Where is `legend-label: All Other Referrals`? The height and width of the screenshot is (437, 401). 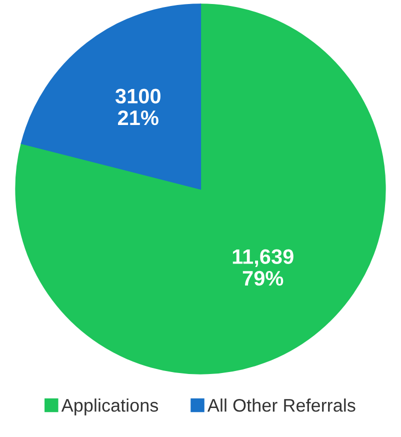 legend-label: All Other Referrals is located at coordinates (281, 405).